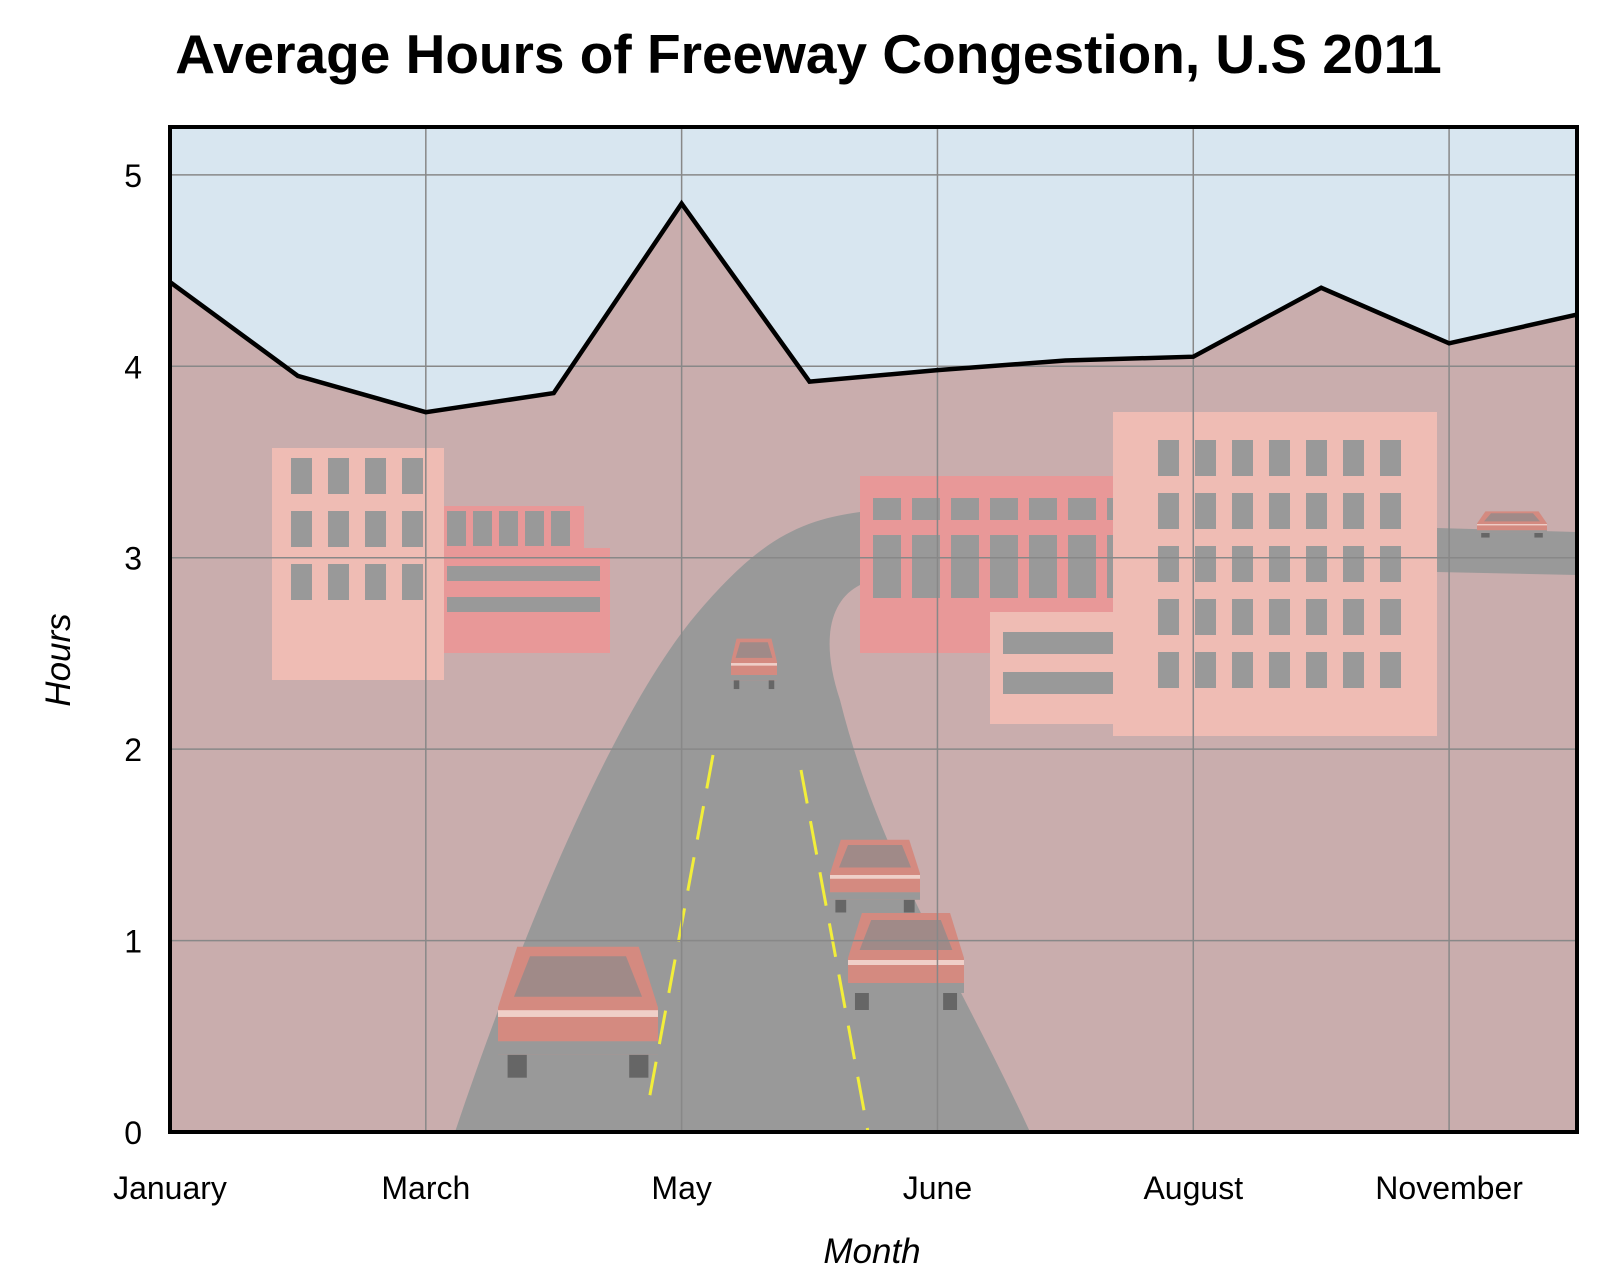 The width and height of the screenshot is (1617, 1282). What do you see at coordinates (133, 176) in the screenshot?
I see `y-tick-label: 5` at bounding box center [133, 176].